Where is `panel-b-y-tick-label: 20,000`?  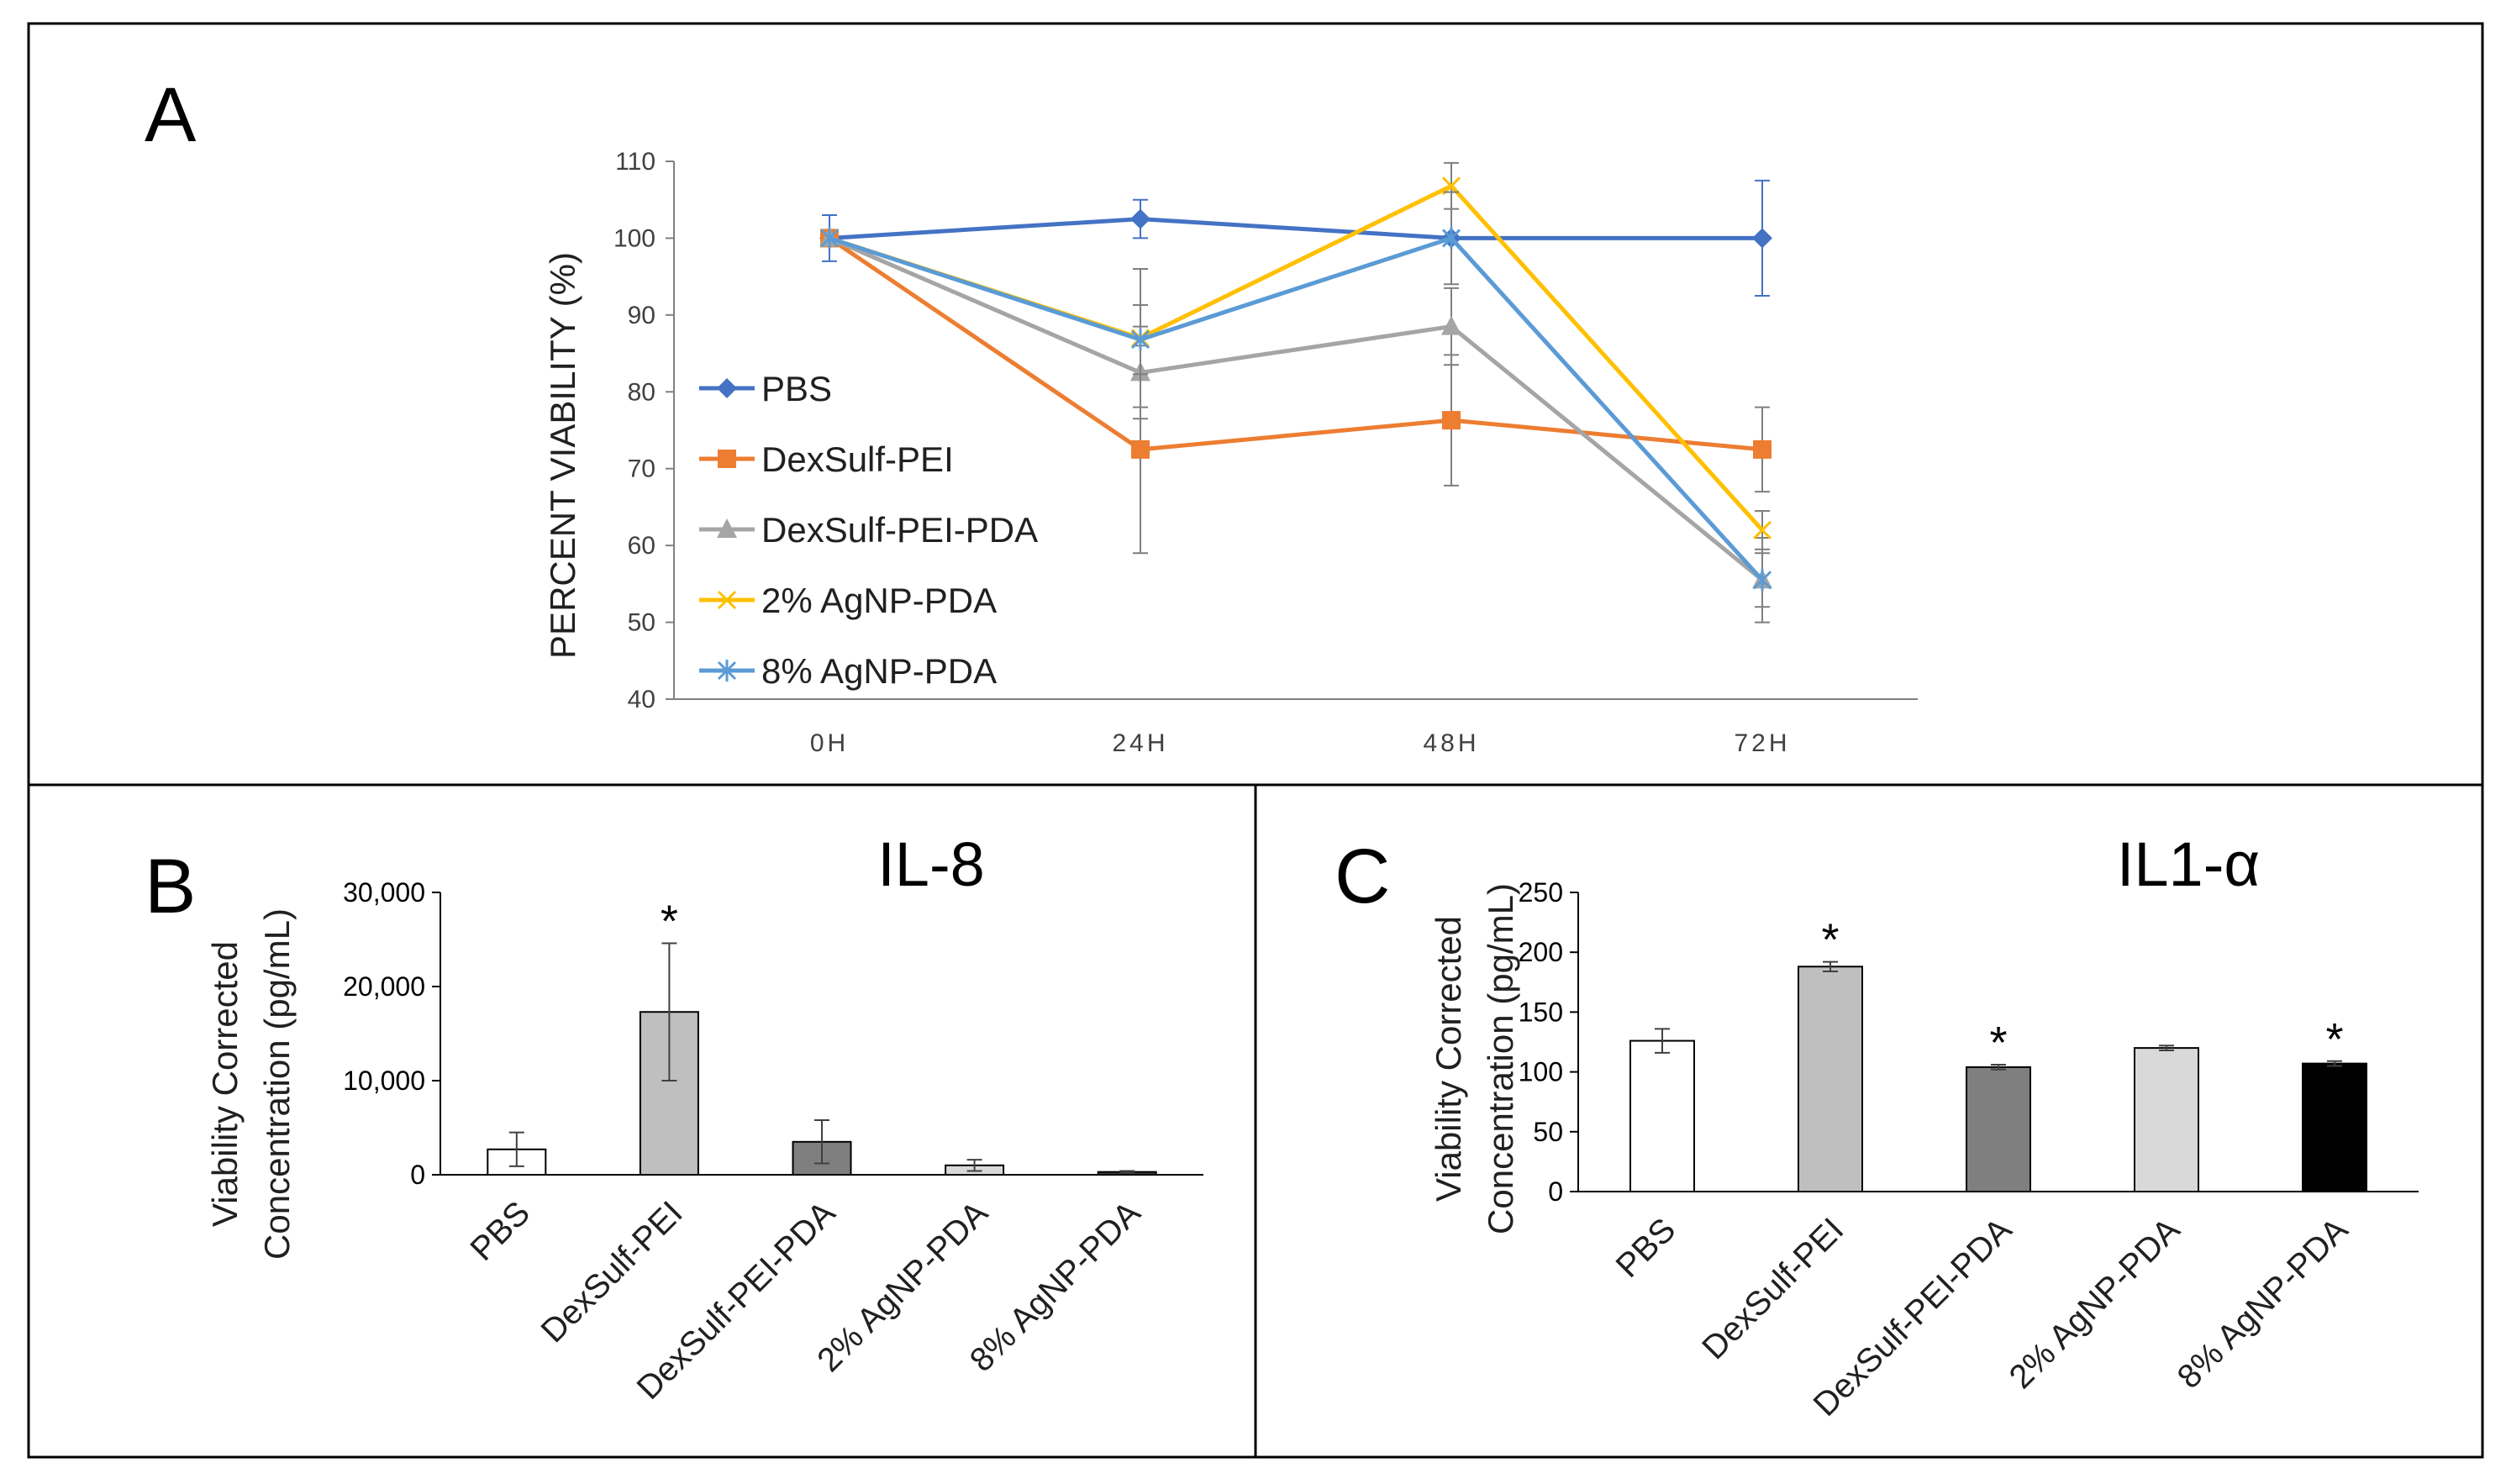 panel-b-y-tick-label: 20,000 is located at coordinates (384, 987).